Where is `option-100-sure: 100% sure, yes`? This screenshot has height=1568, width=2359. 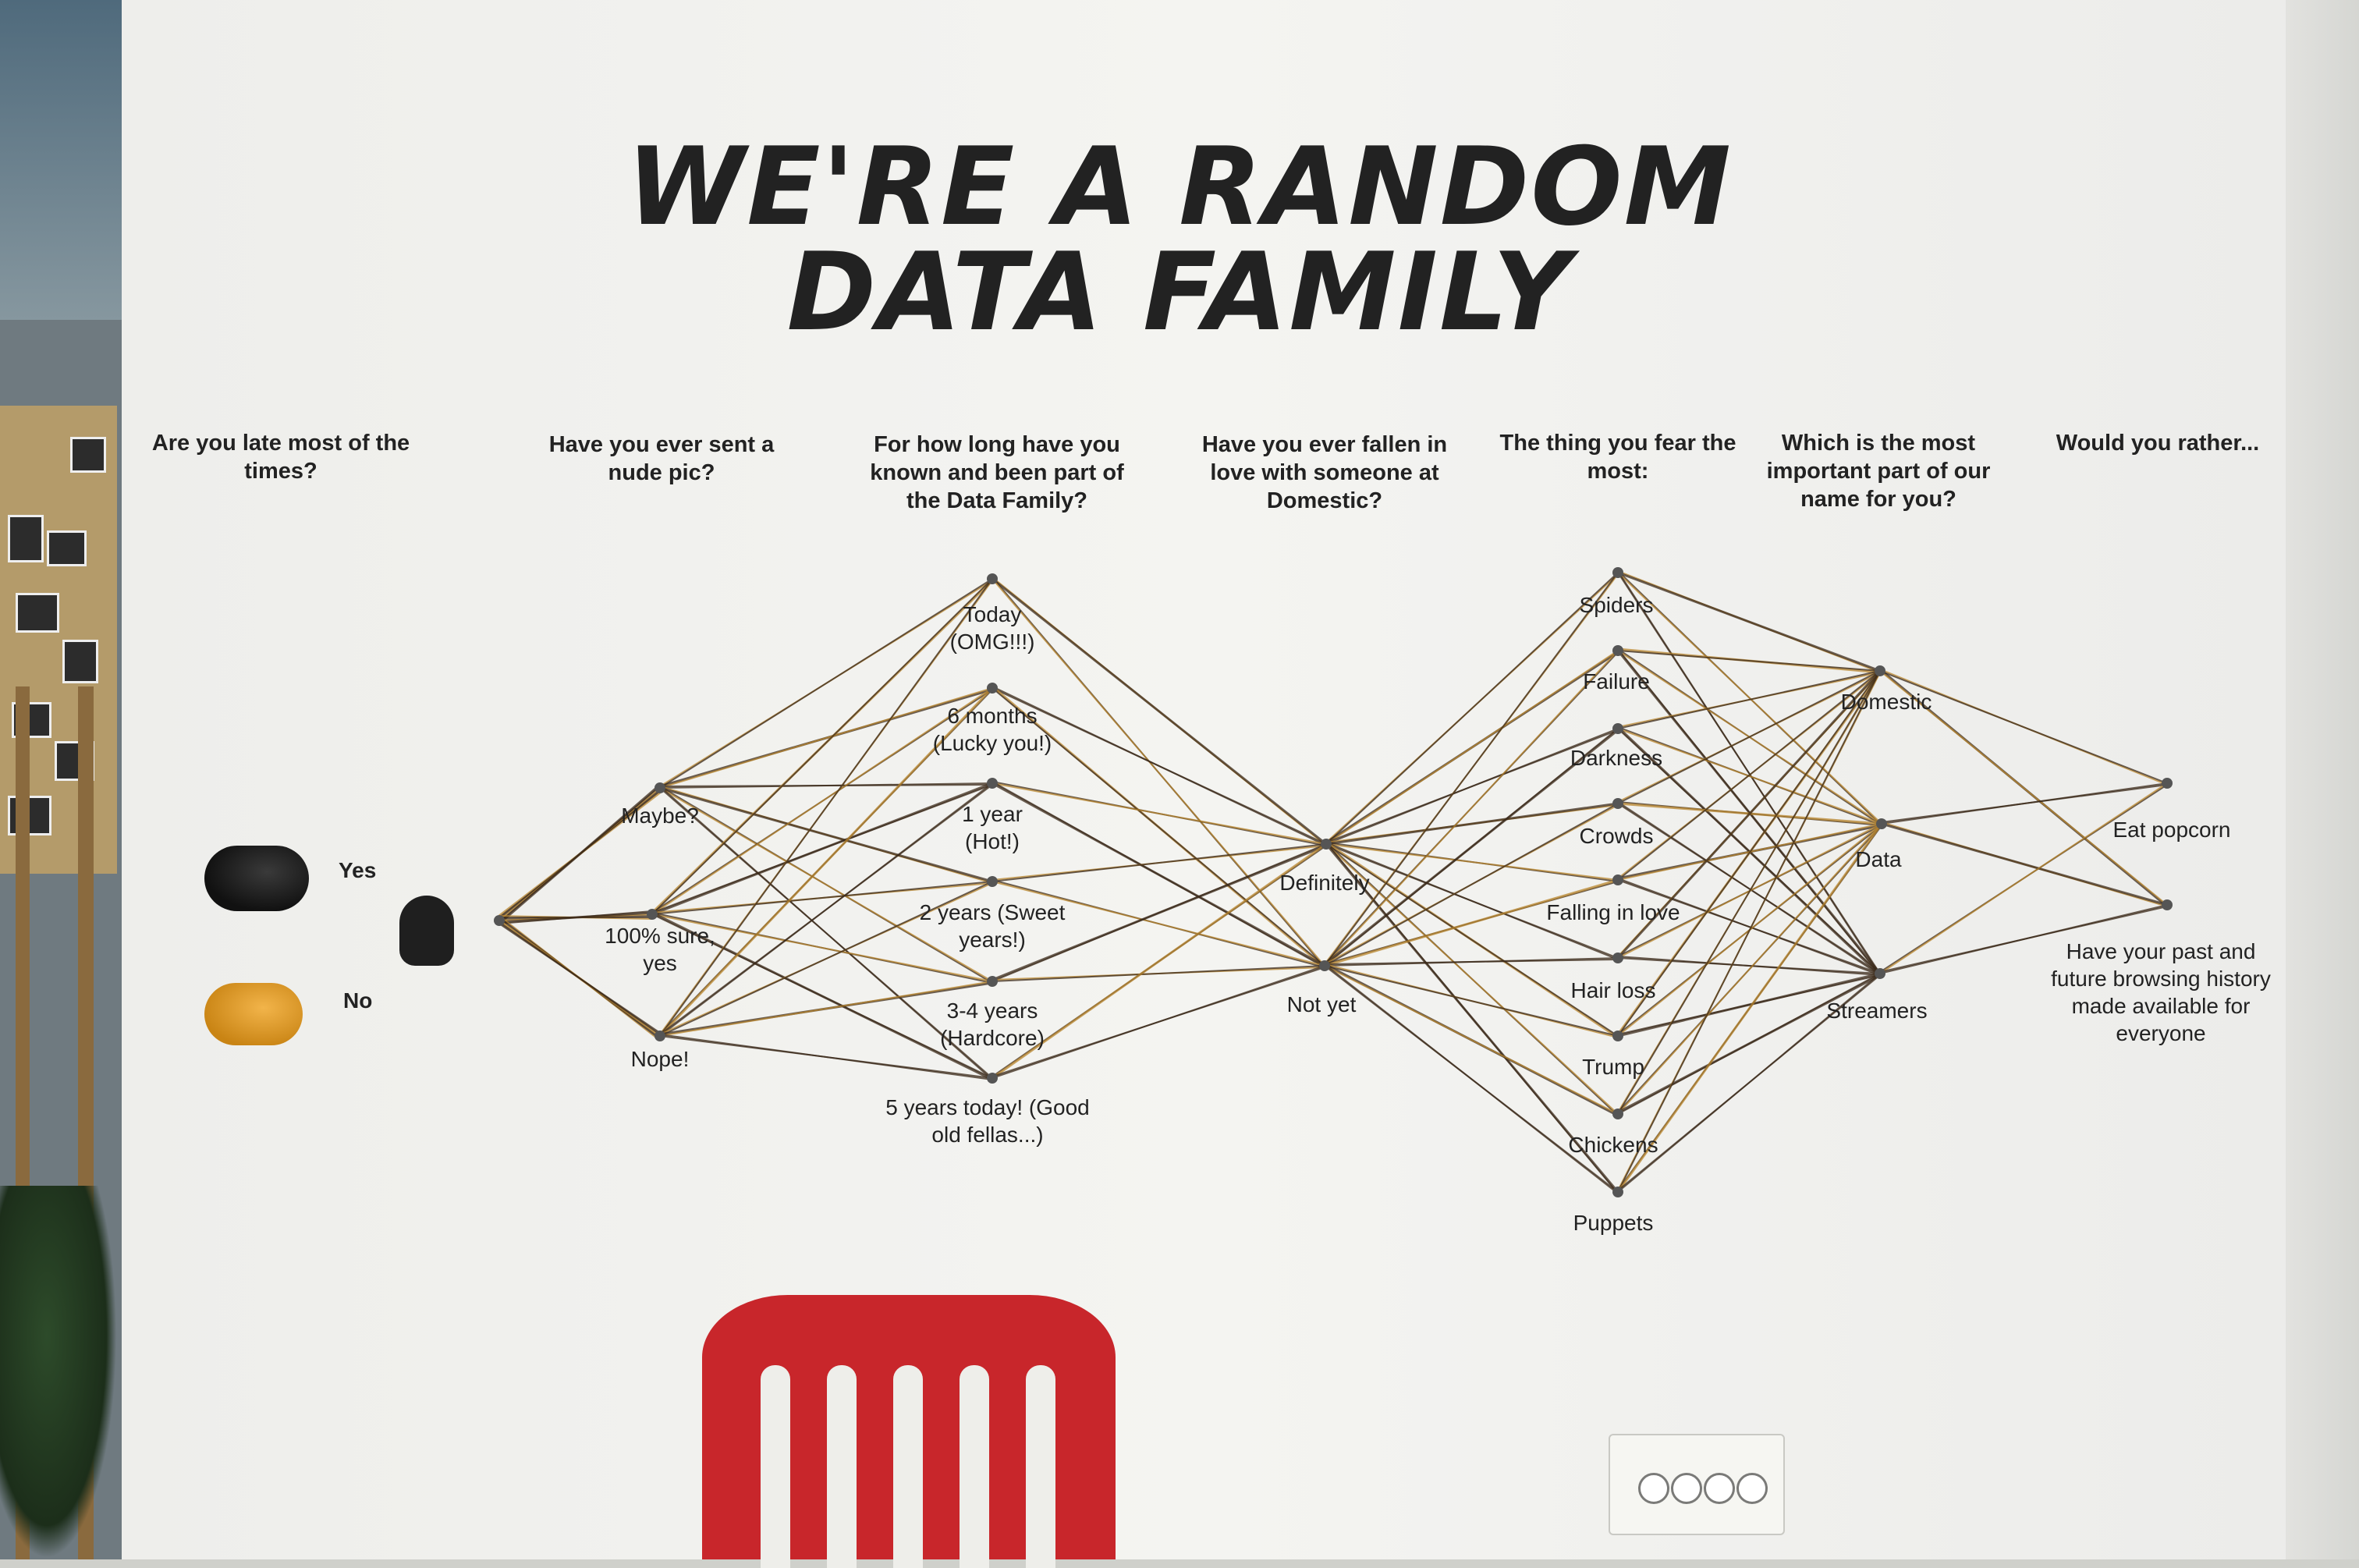 option-100-sure: 100% sure, yes is located at coordinates (660, 950).